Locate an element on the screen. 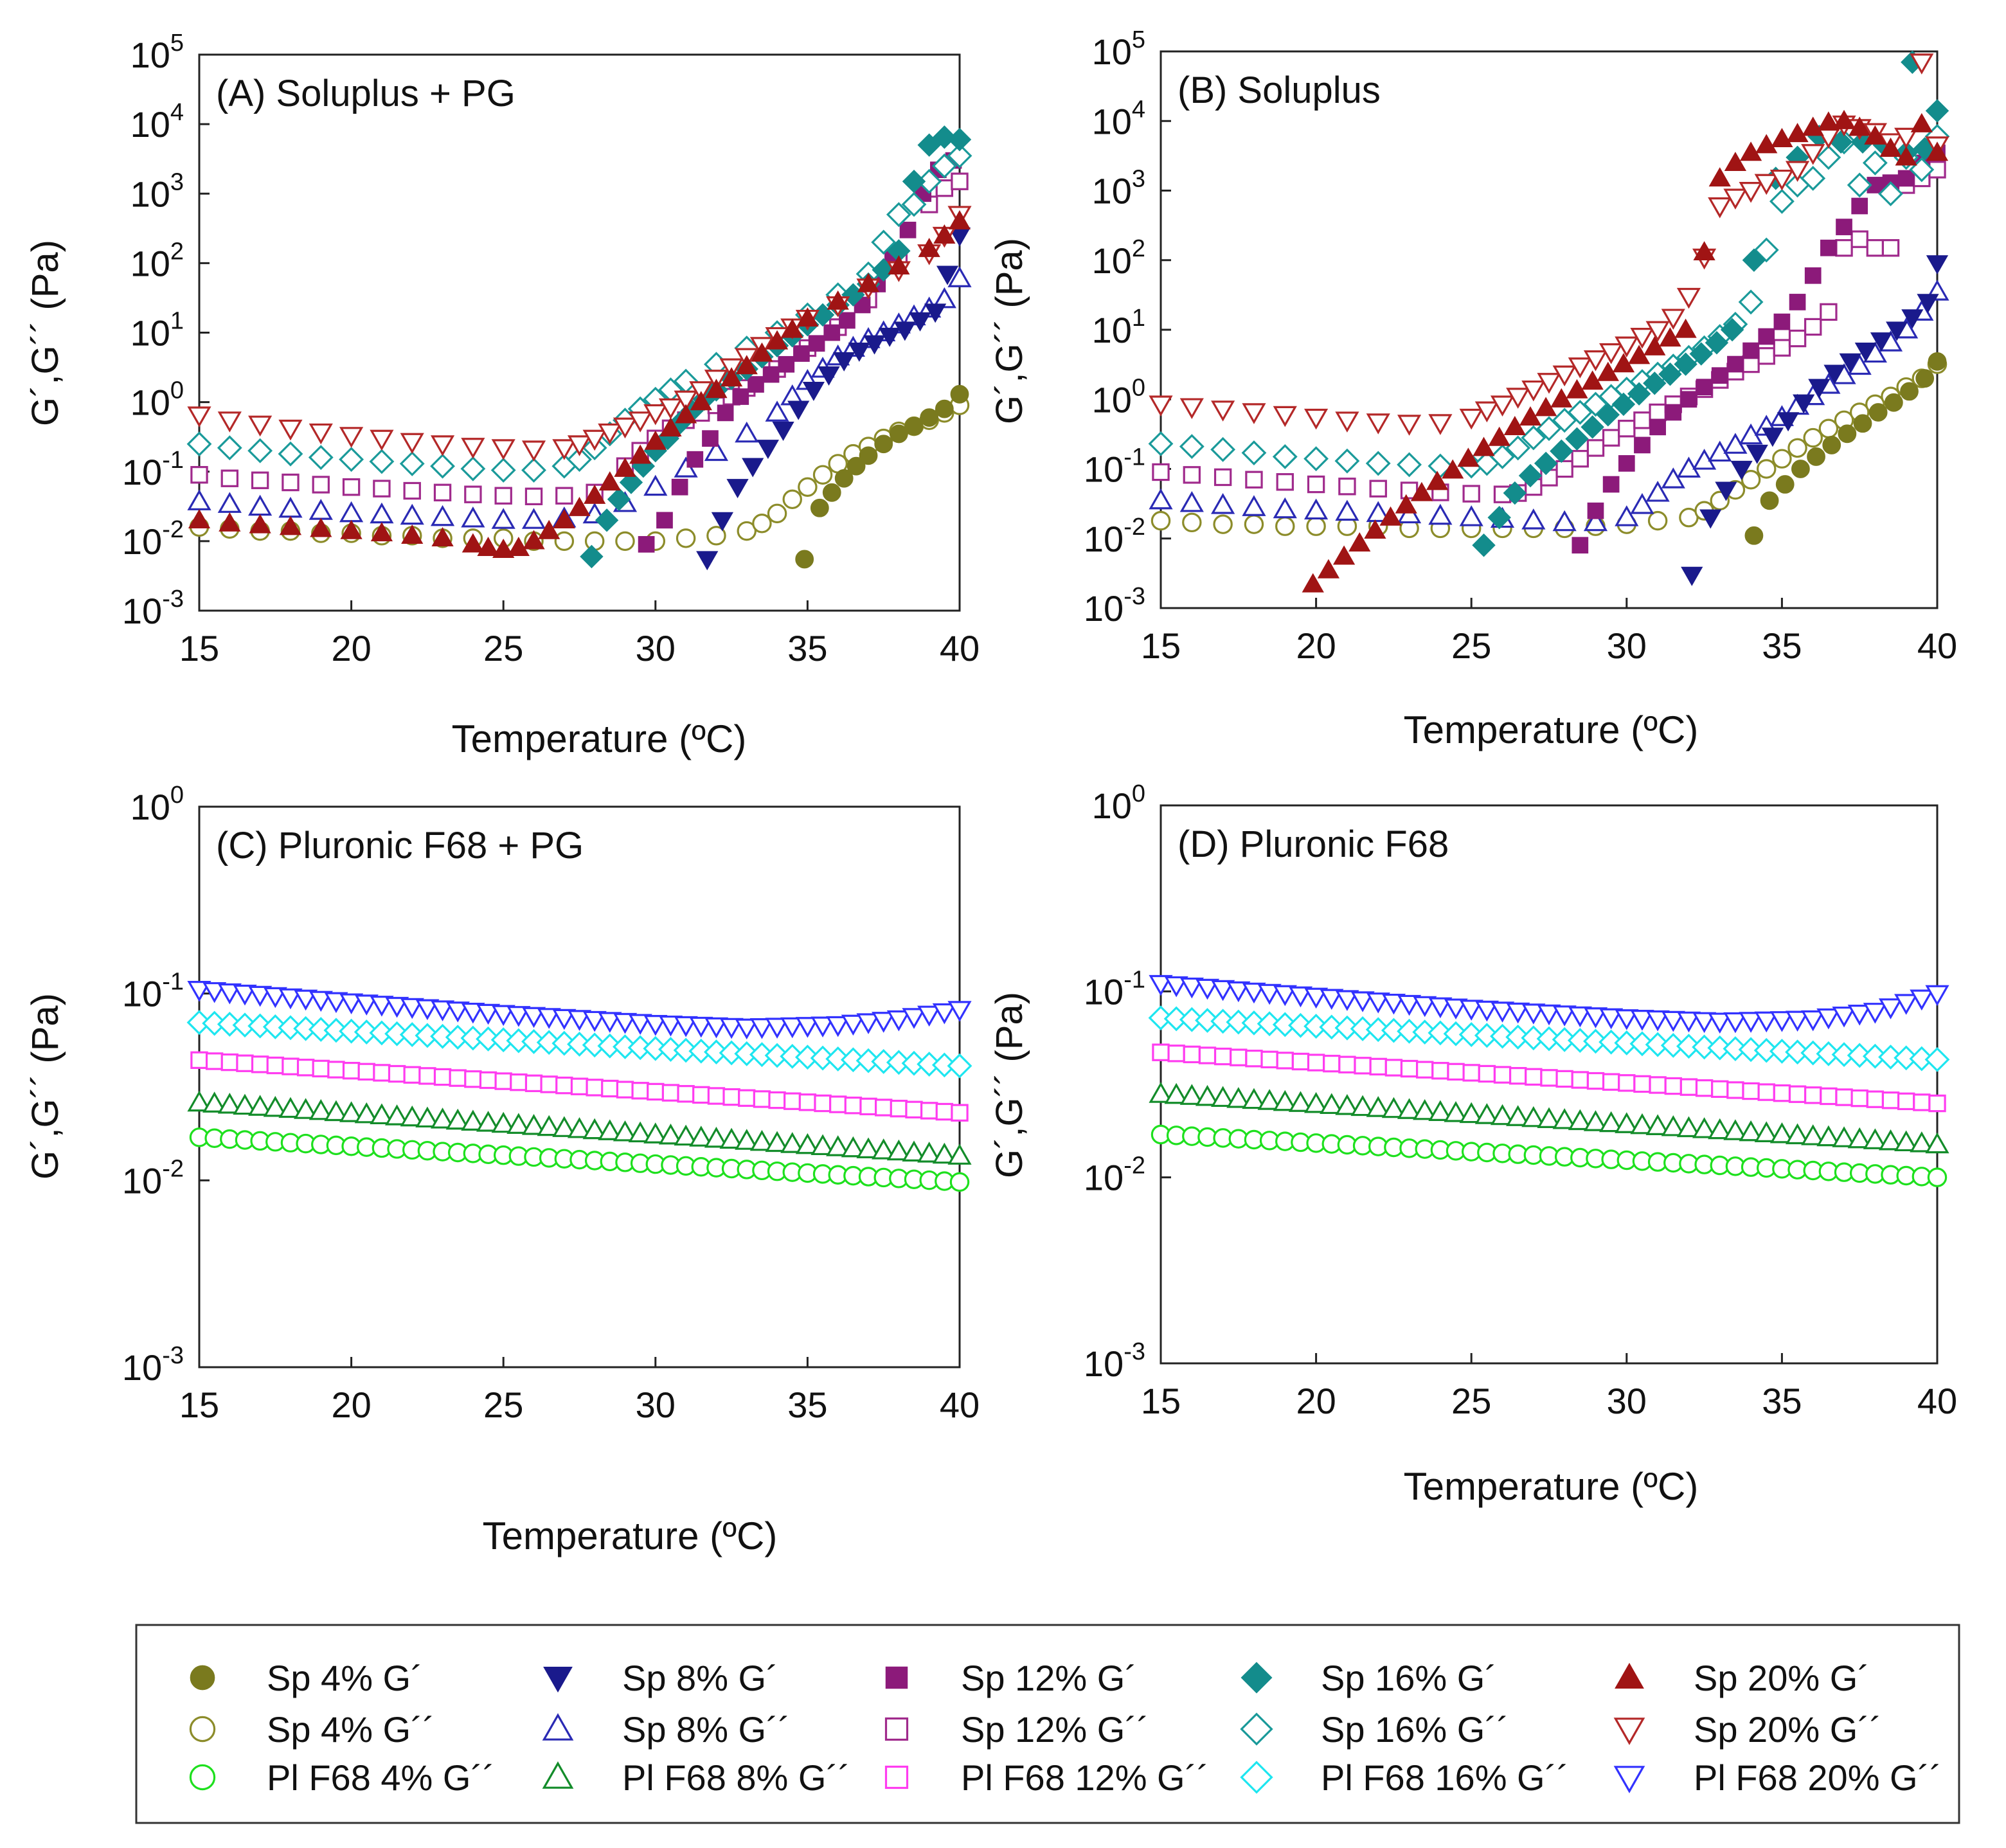 The width and height of the screenshot is (2006, 1848). legend-label: Pl F68 12% G´´ is located at coordinates (1085, 1777).